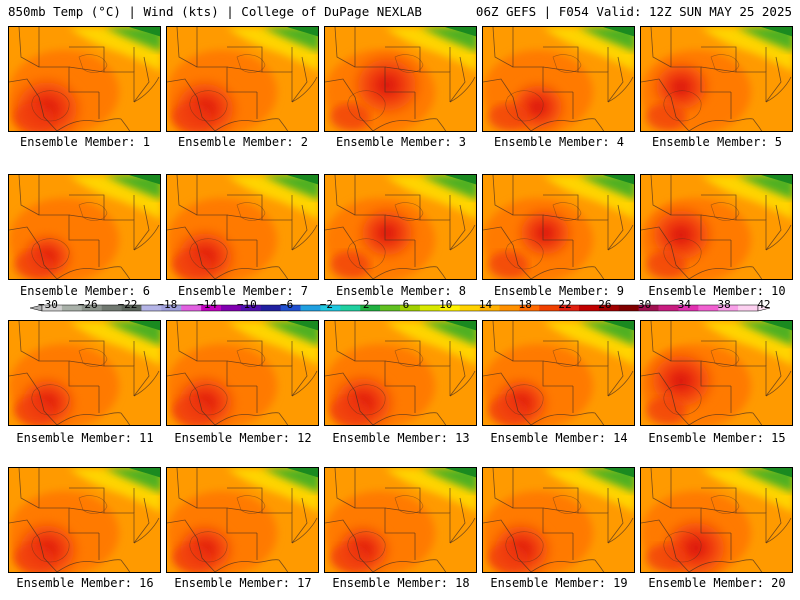 Image resolution: width=800 pixels, height=600 pixels. I want to click on colorbar-tick-label: 30, so click(644, 304).